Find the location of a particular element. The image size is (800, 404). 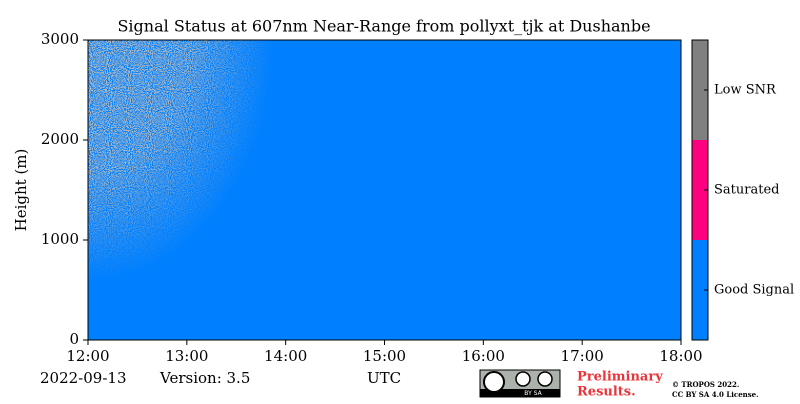

x-axis-label: UTC is located at coordinates (384, 378).